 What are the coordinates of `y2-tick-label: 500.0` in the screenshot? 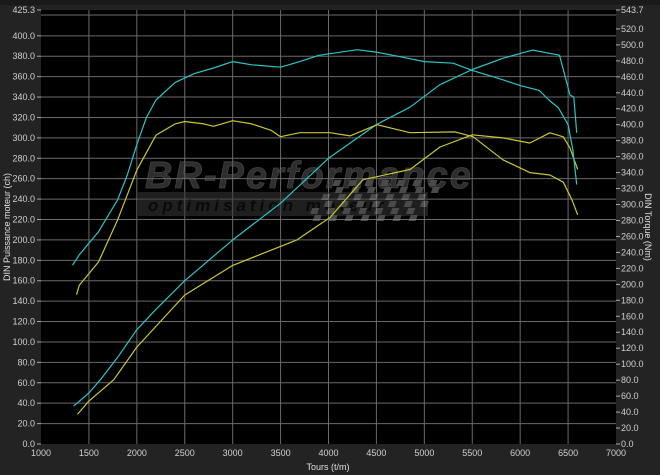 It's located at (632, 45).